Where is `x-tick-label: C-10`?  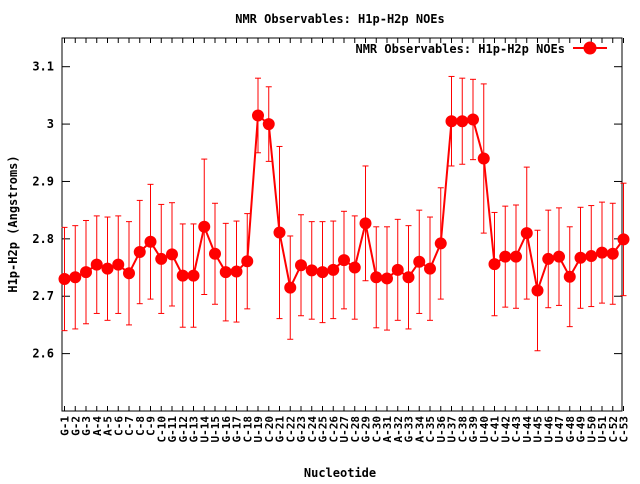
x-tick-label: C-10 is located at coordinates (161, 429).